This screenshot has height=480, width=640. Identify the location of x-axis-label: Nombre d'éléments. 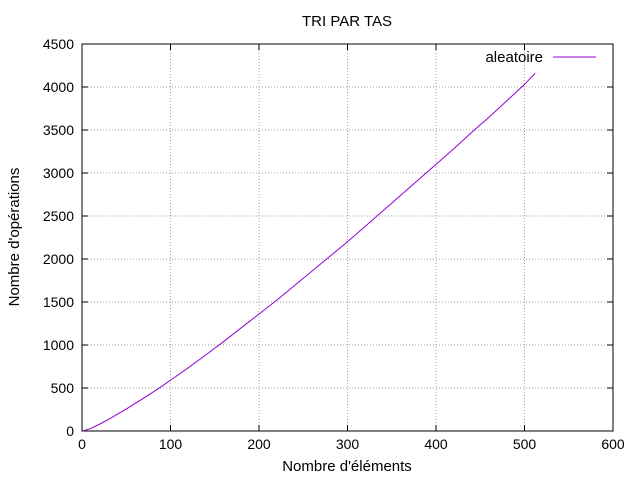
(347, 466).